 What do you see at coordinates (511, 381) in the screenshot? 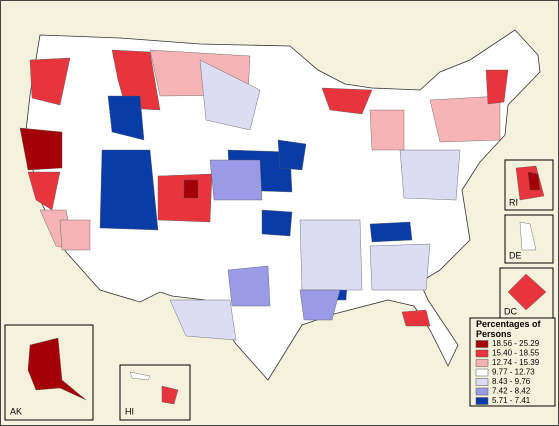
I see `legend-label: 8.43 - 9.76` at bounding box center [511, 381].